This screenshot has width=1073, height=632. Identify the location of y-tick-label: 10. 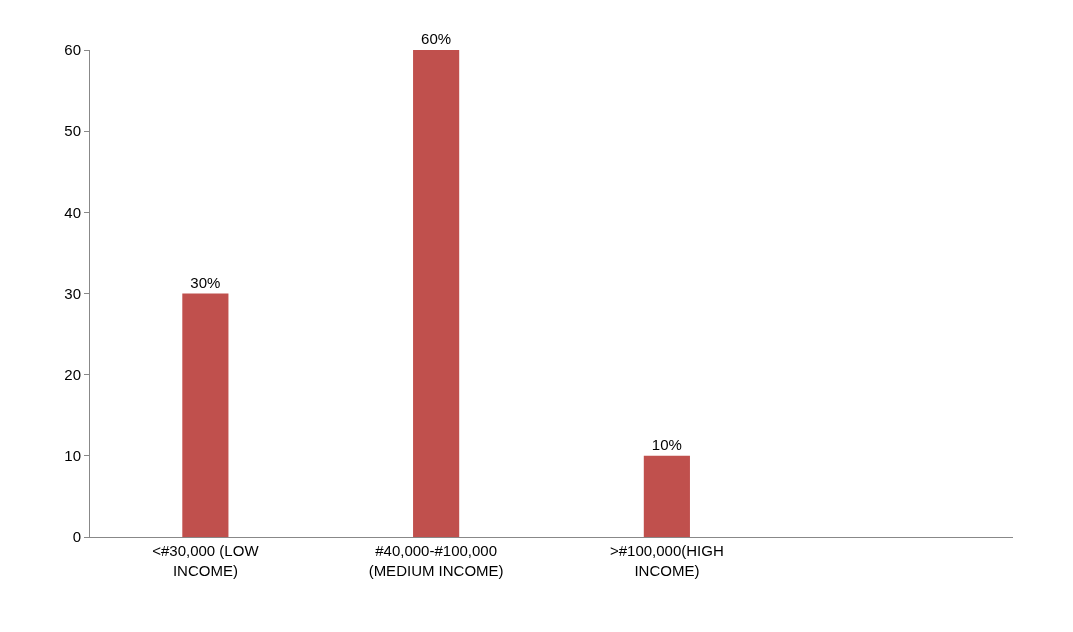
(72, 456).